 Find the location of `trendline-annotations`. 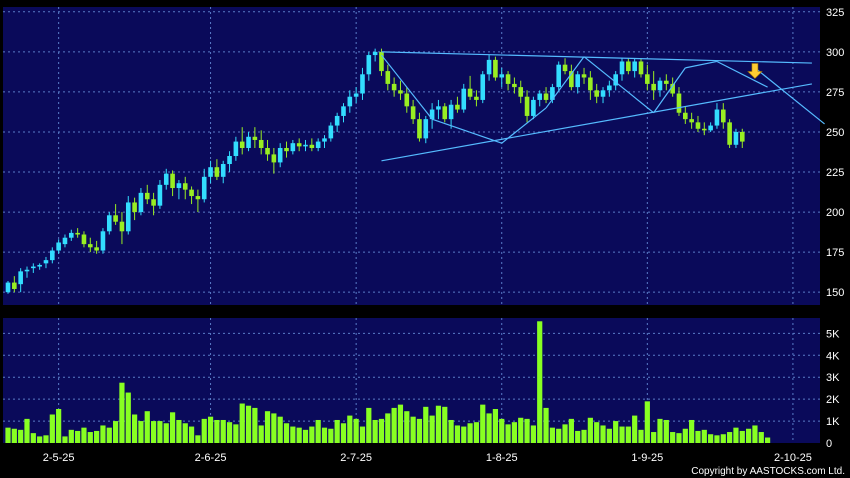

trendline-annotations is located at coordinates (602, 106).